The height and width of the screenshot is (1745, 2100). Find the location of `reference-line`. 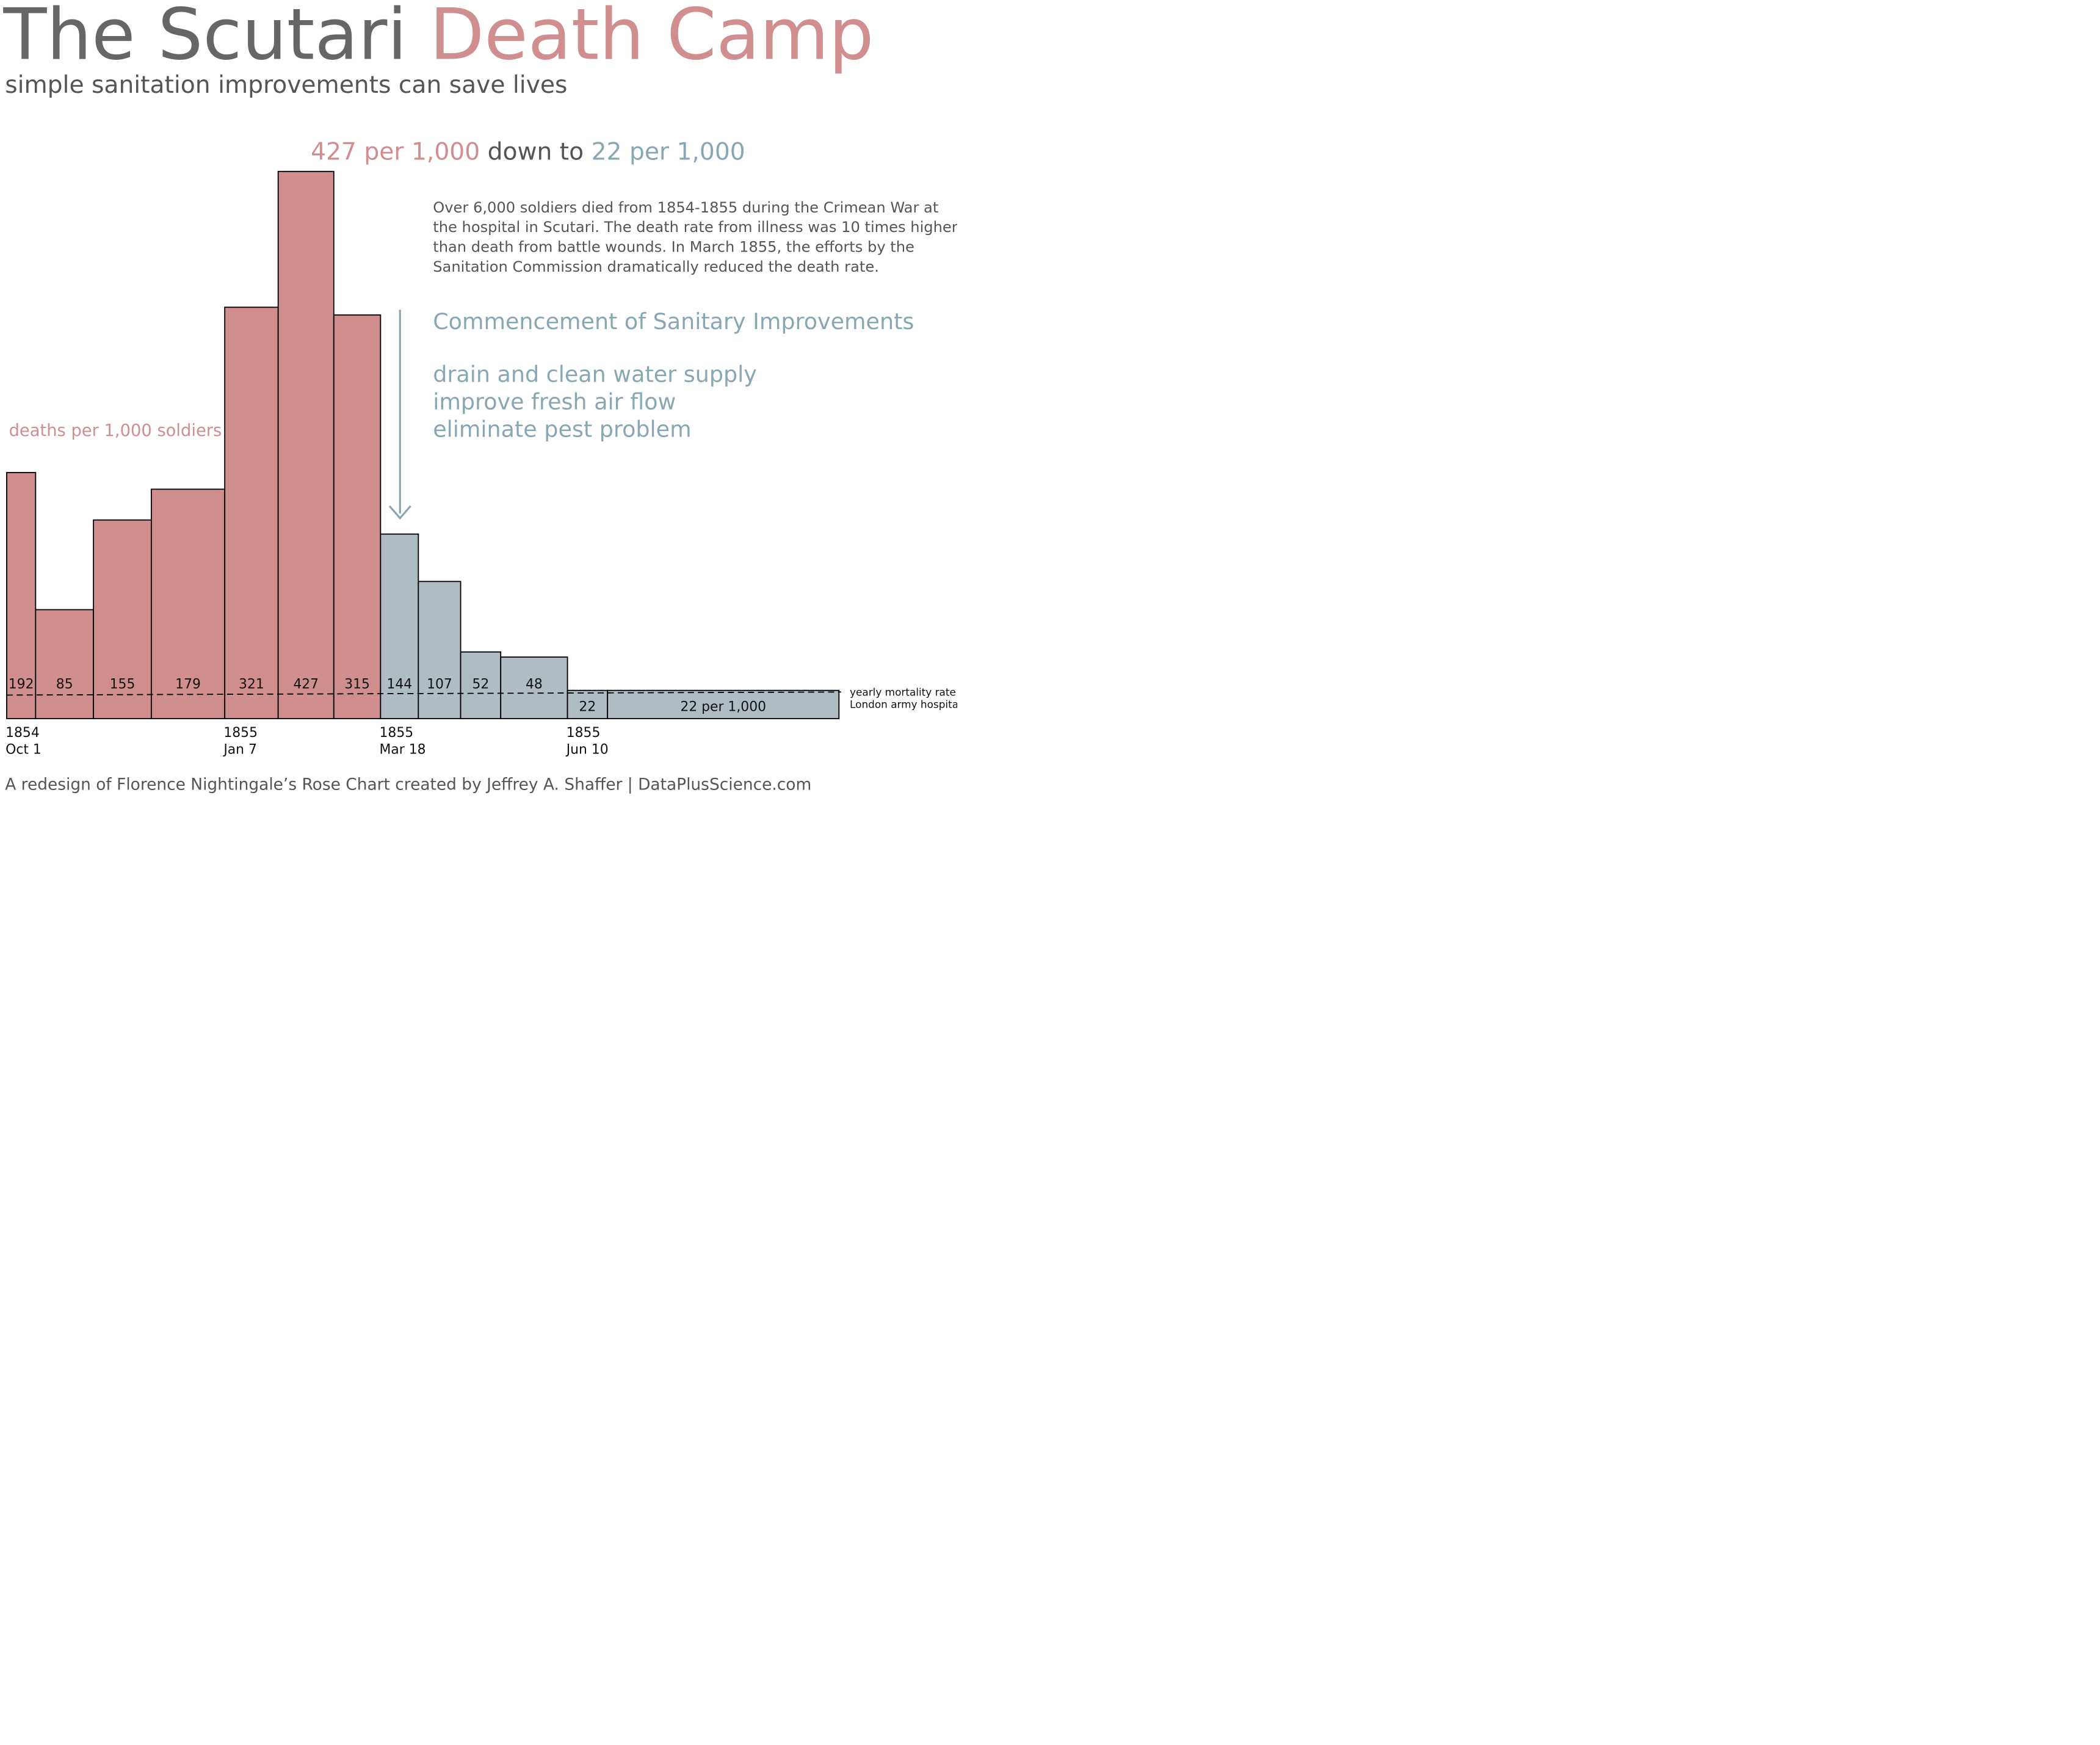

reference-line is located at coordinates (423, 694).